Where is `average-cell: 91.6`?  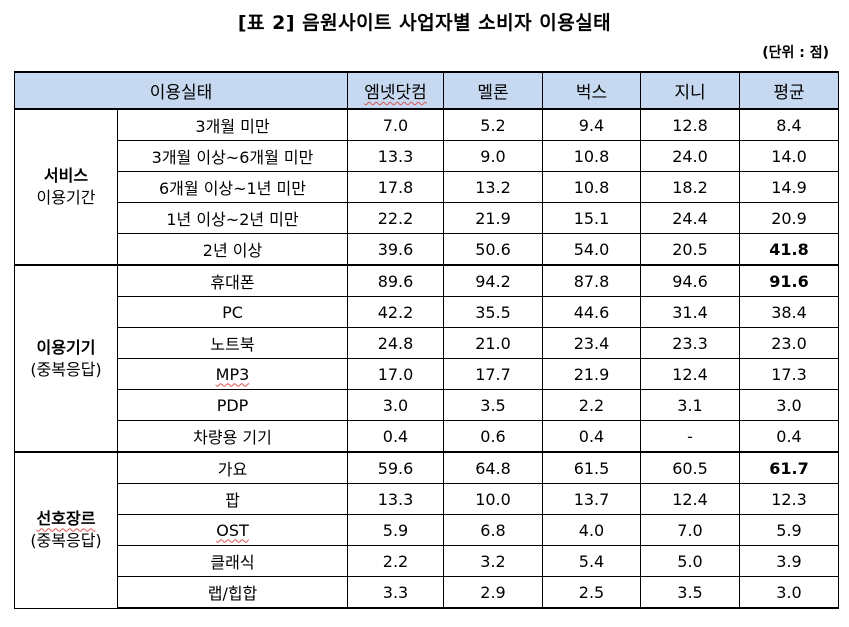 average-cell: 91.6 is located at coordinates (789, 280).